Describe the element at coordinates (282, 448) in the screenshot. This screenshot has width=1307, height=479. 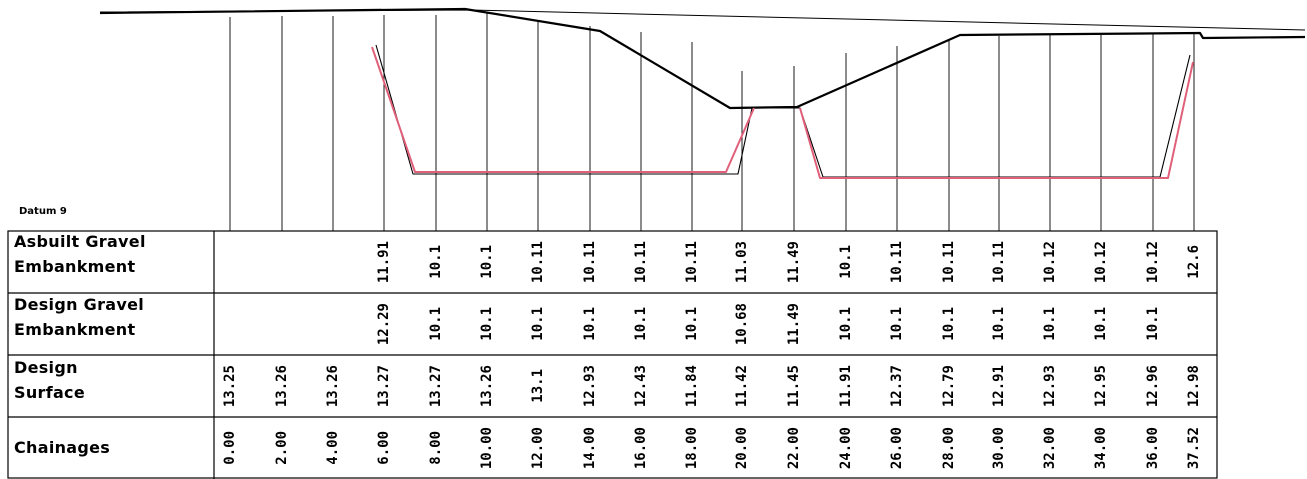
I see `chainage-value: 2.00` at that location.